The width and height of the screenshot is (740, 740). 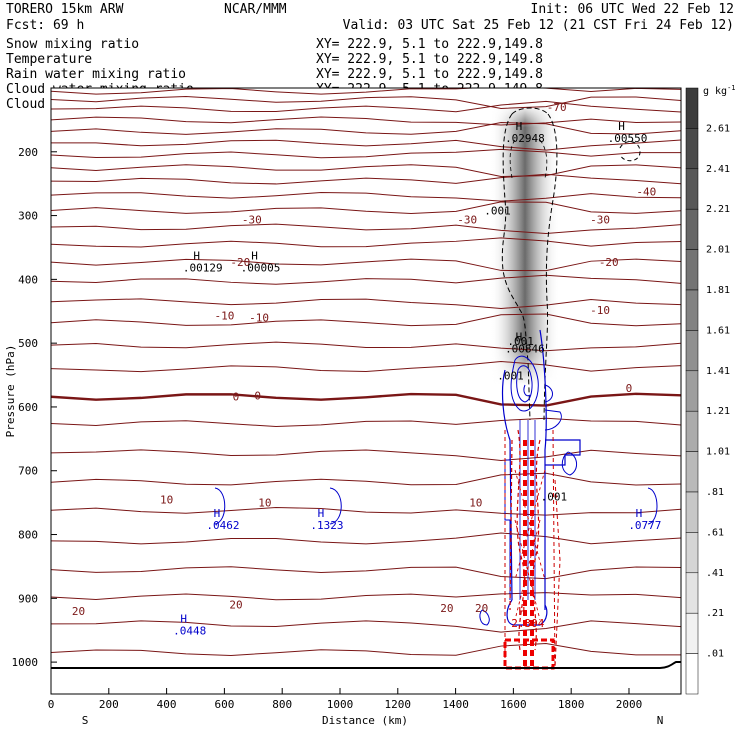 What do you see at coordinates (718, 128) in the screenshot?
I see `colorbar-label: 2.61` at bounding box center [718, 128].